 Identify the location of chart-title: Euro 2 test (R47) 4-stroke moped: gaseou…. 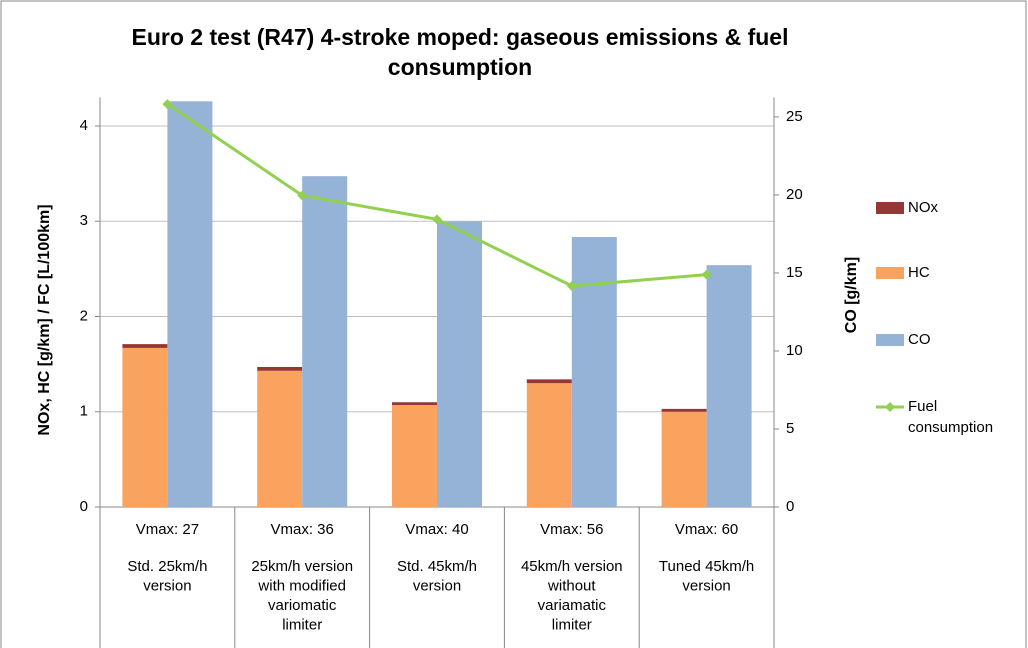
(460, 52).